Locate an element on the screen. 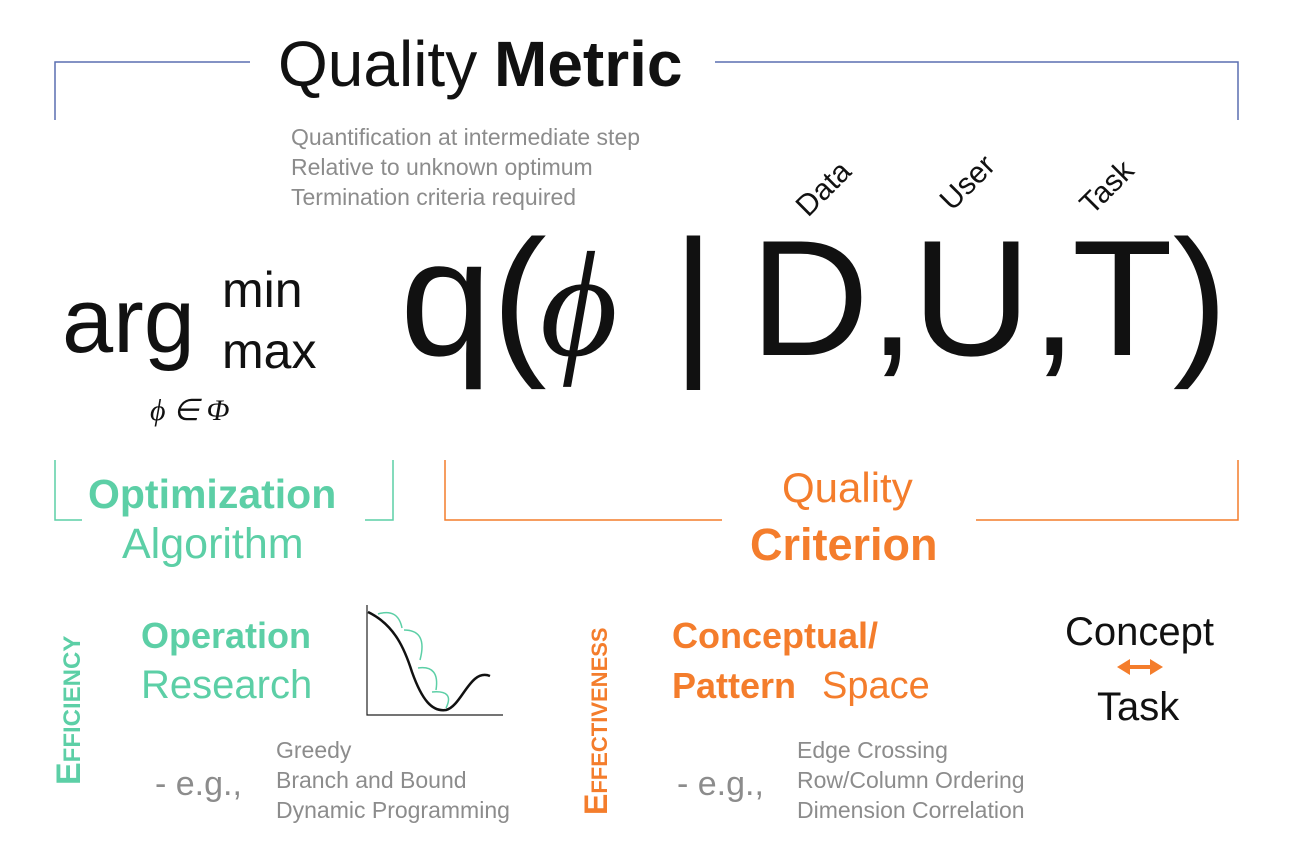 The image size is (1307, 861). formula-part: T) is located at coordinates (1150, 298).